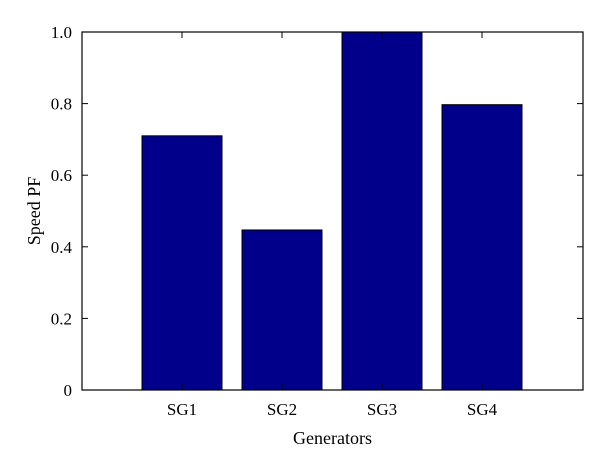 Image resolution: width=600 pixels, height=471 pixels. I want to click on y-tick-label: 0.8, so click(61, 104).